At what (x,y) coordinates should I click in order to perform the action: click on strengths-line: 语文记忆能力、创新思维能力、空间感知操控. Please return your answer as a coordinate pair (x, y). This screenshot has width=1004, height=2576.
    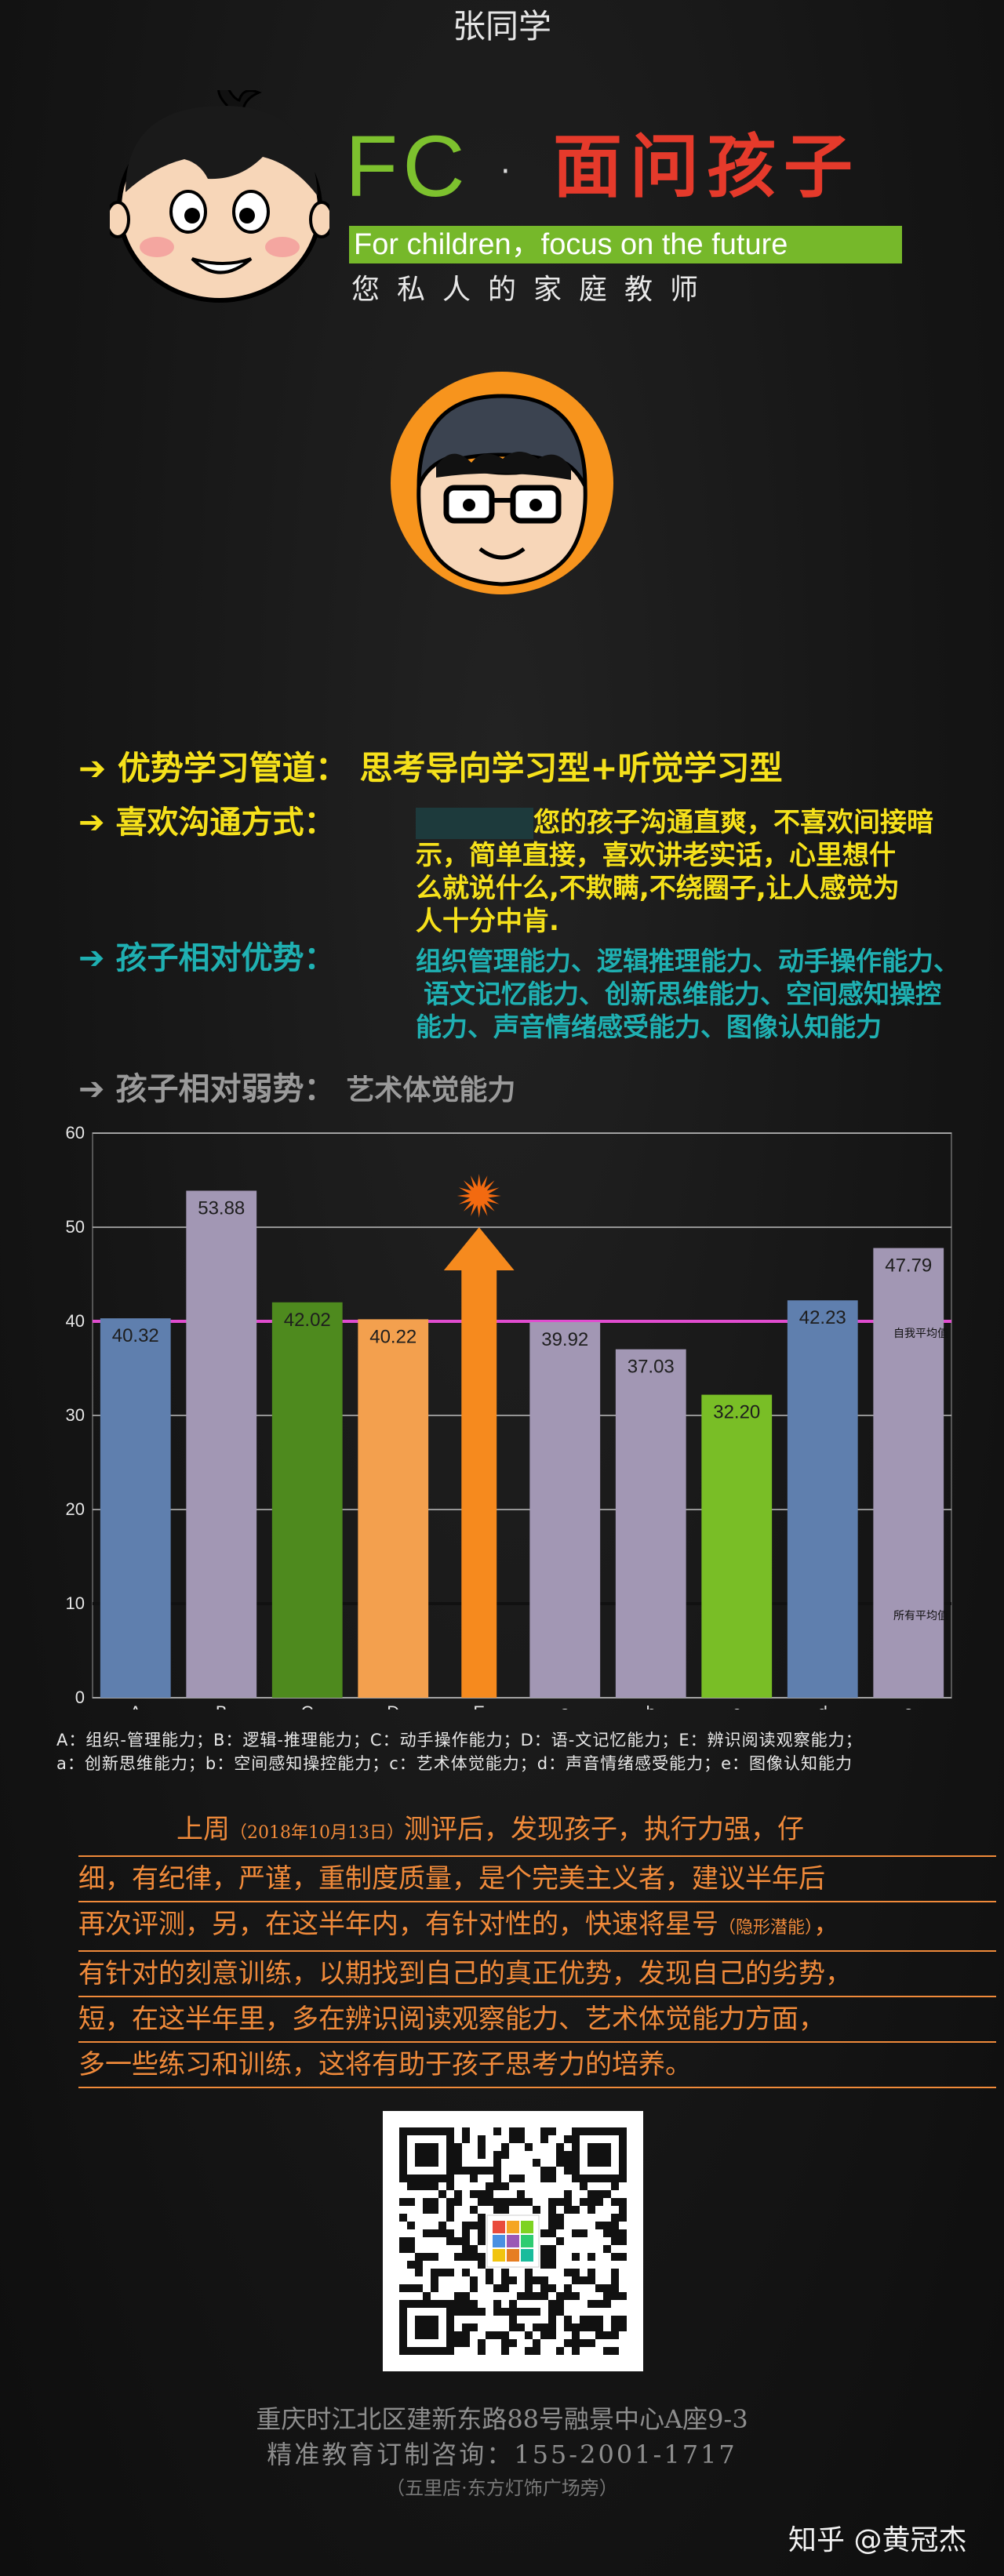
    Looking at the image, I should click on (682, 994).